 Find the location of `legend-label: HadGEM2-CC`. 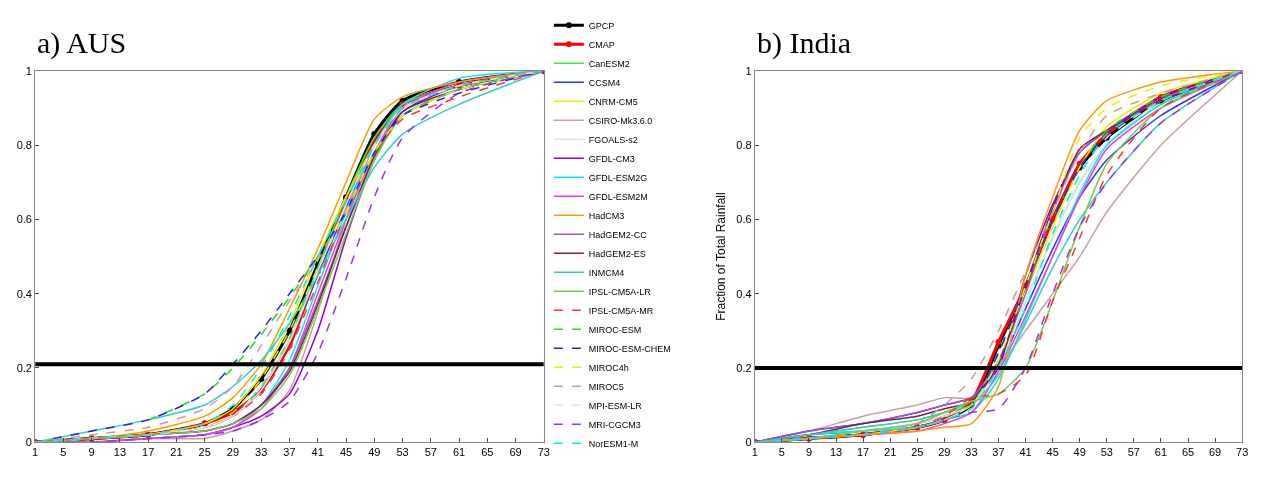

legend-label: HadGEM2-CC is located at coordinates (618, 234).